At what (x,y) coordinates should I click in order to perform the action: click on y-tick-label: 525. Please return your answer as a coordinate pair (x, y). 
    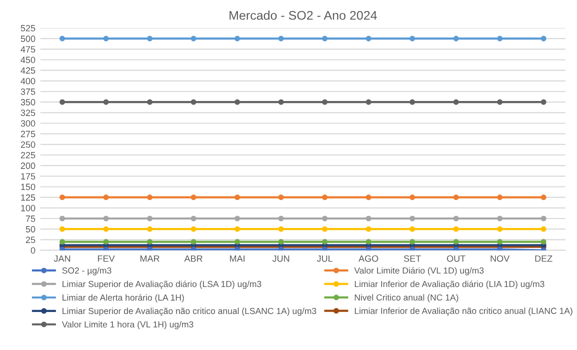
    Looking at the image, I should click on (28, 28).